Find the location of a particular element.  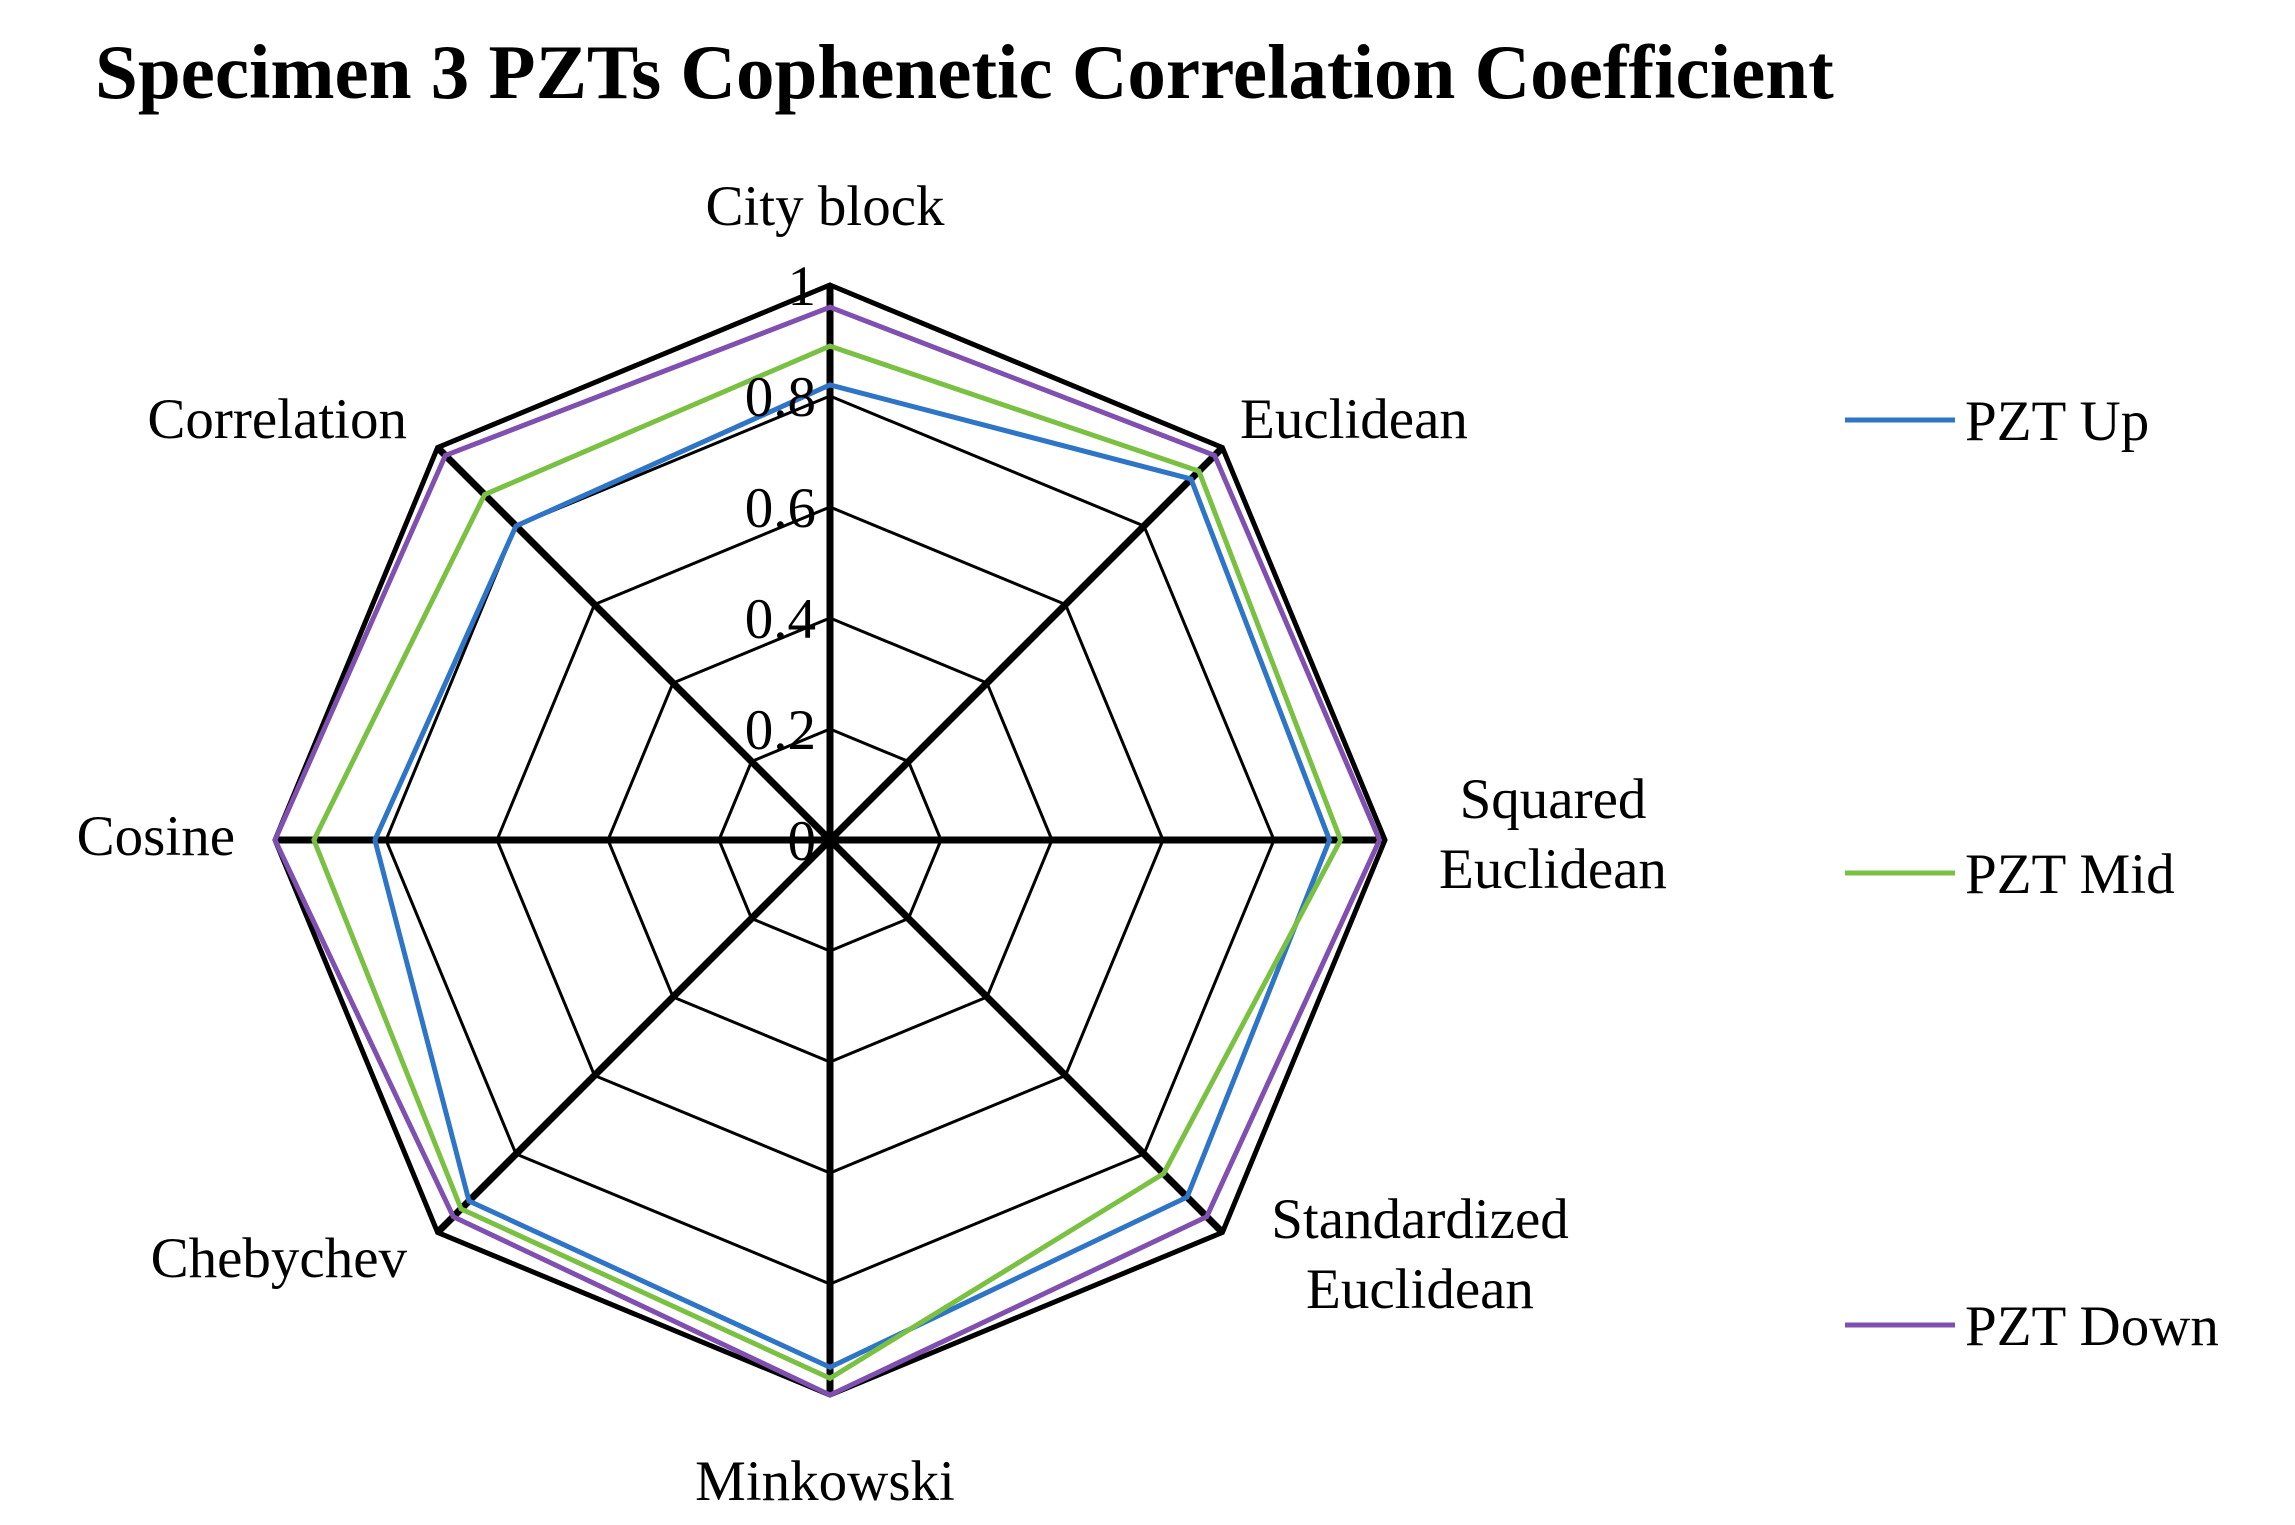

radial-tick-labels: 0 0.2 0.4 0.6 0.8 1 is located at coordinates (780, 564).